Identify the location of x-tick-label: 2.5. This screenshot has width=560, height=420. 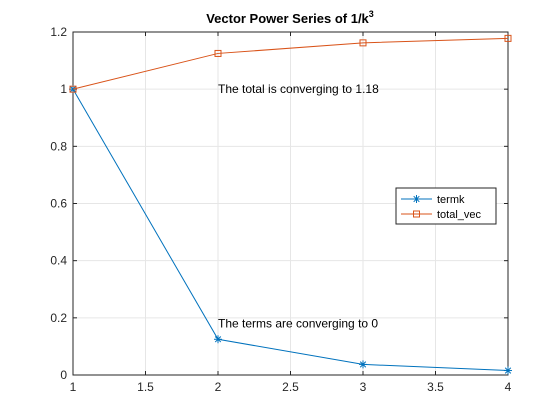
(290, 387).